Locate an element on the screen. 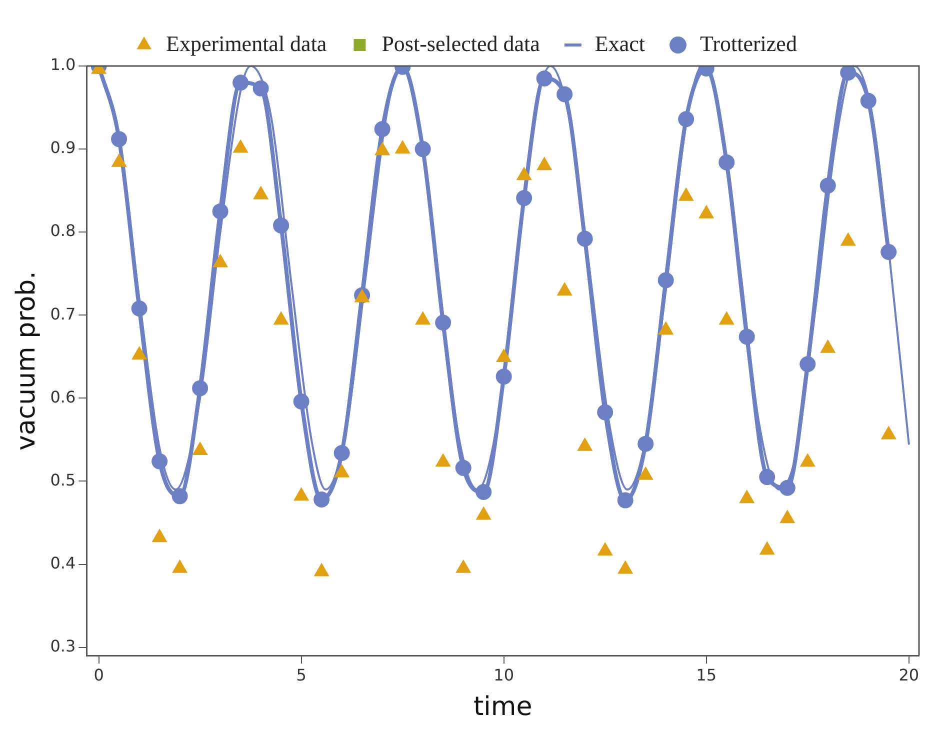 The height and width of the screenshot is (742, 939). x-tick-label: 15 is located at coordinates (706, 674).